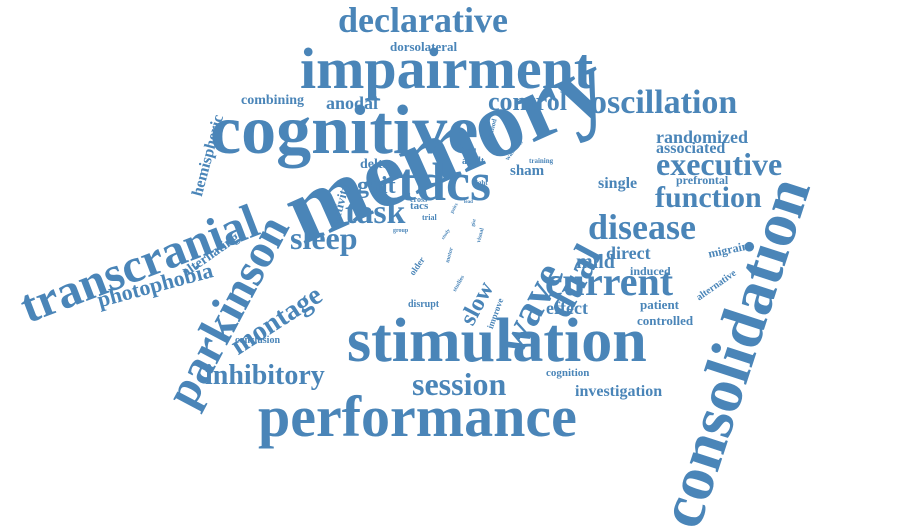 The image size is (900, 527). I want to click on word-disrupt: disrupt, so click(424, 304).